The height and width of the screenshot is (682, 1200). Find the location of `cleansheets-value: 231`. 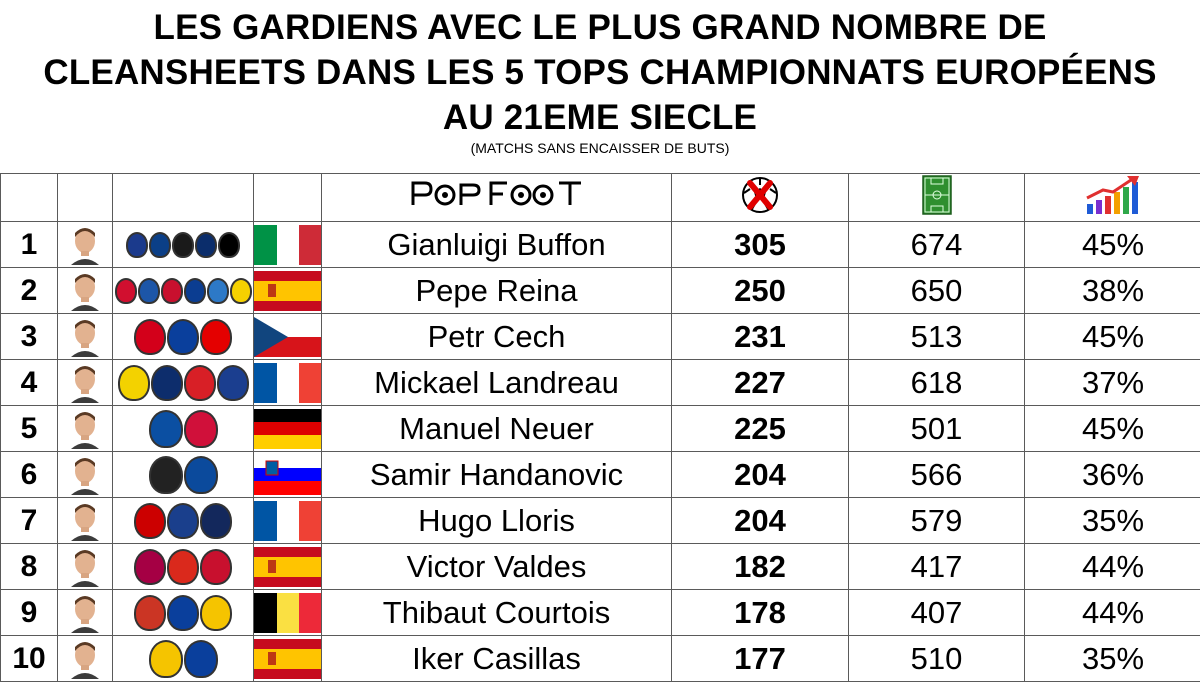

cleansheets-value: 231 is located at coordinates (760, 337).